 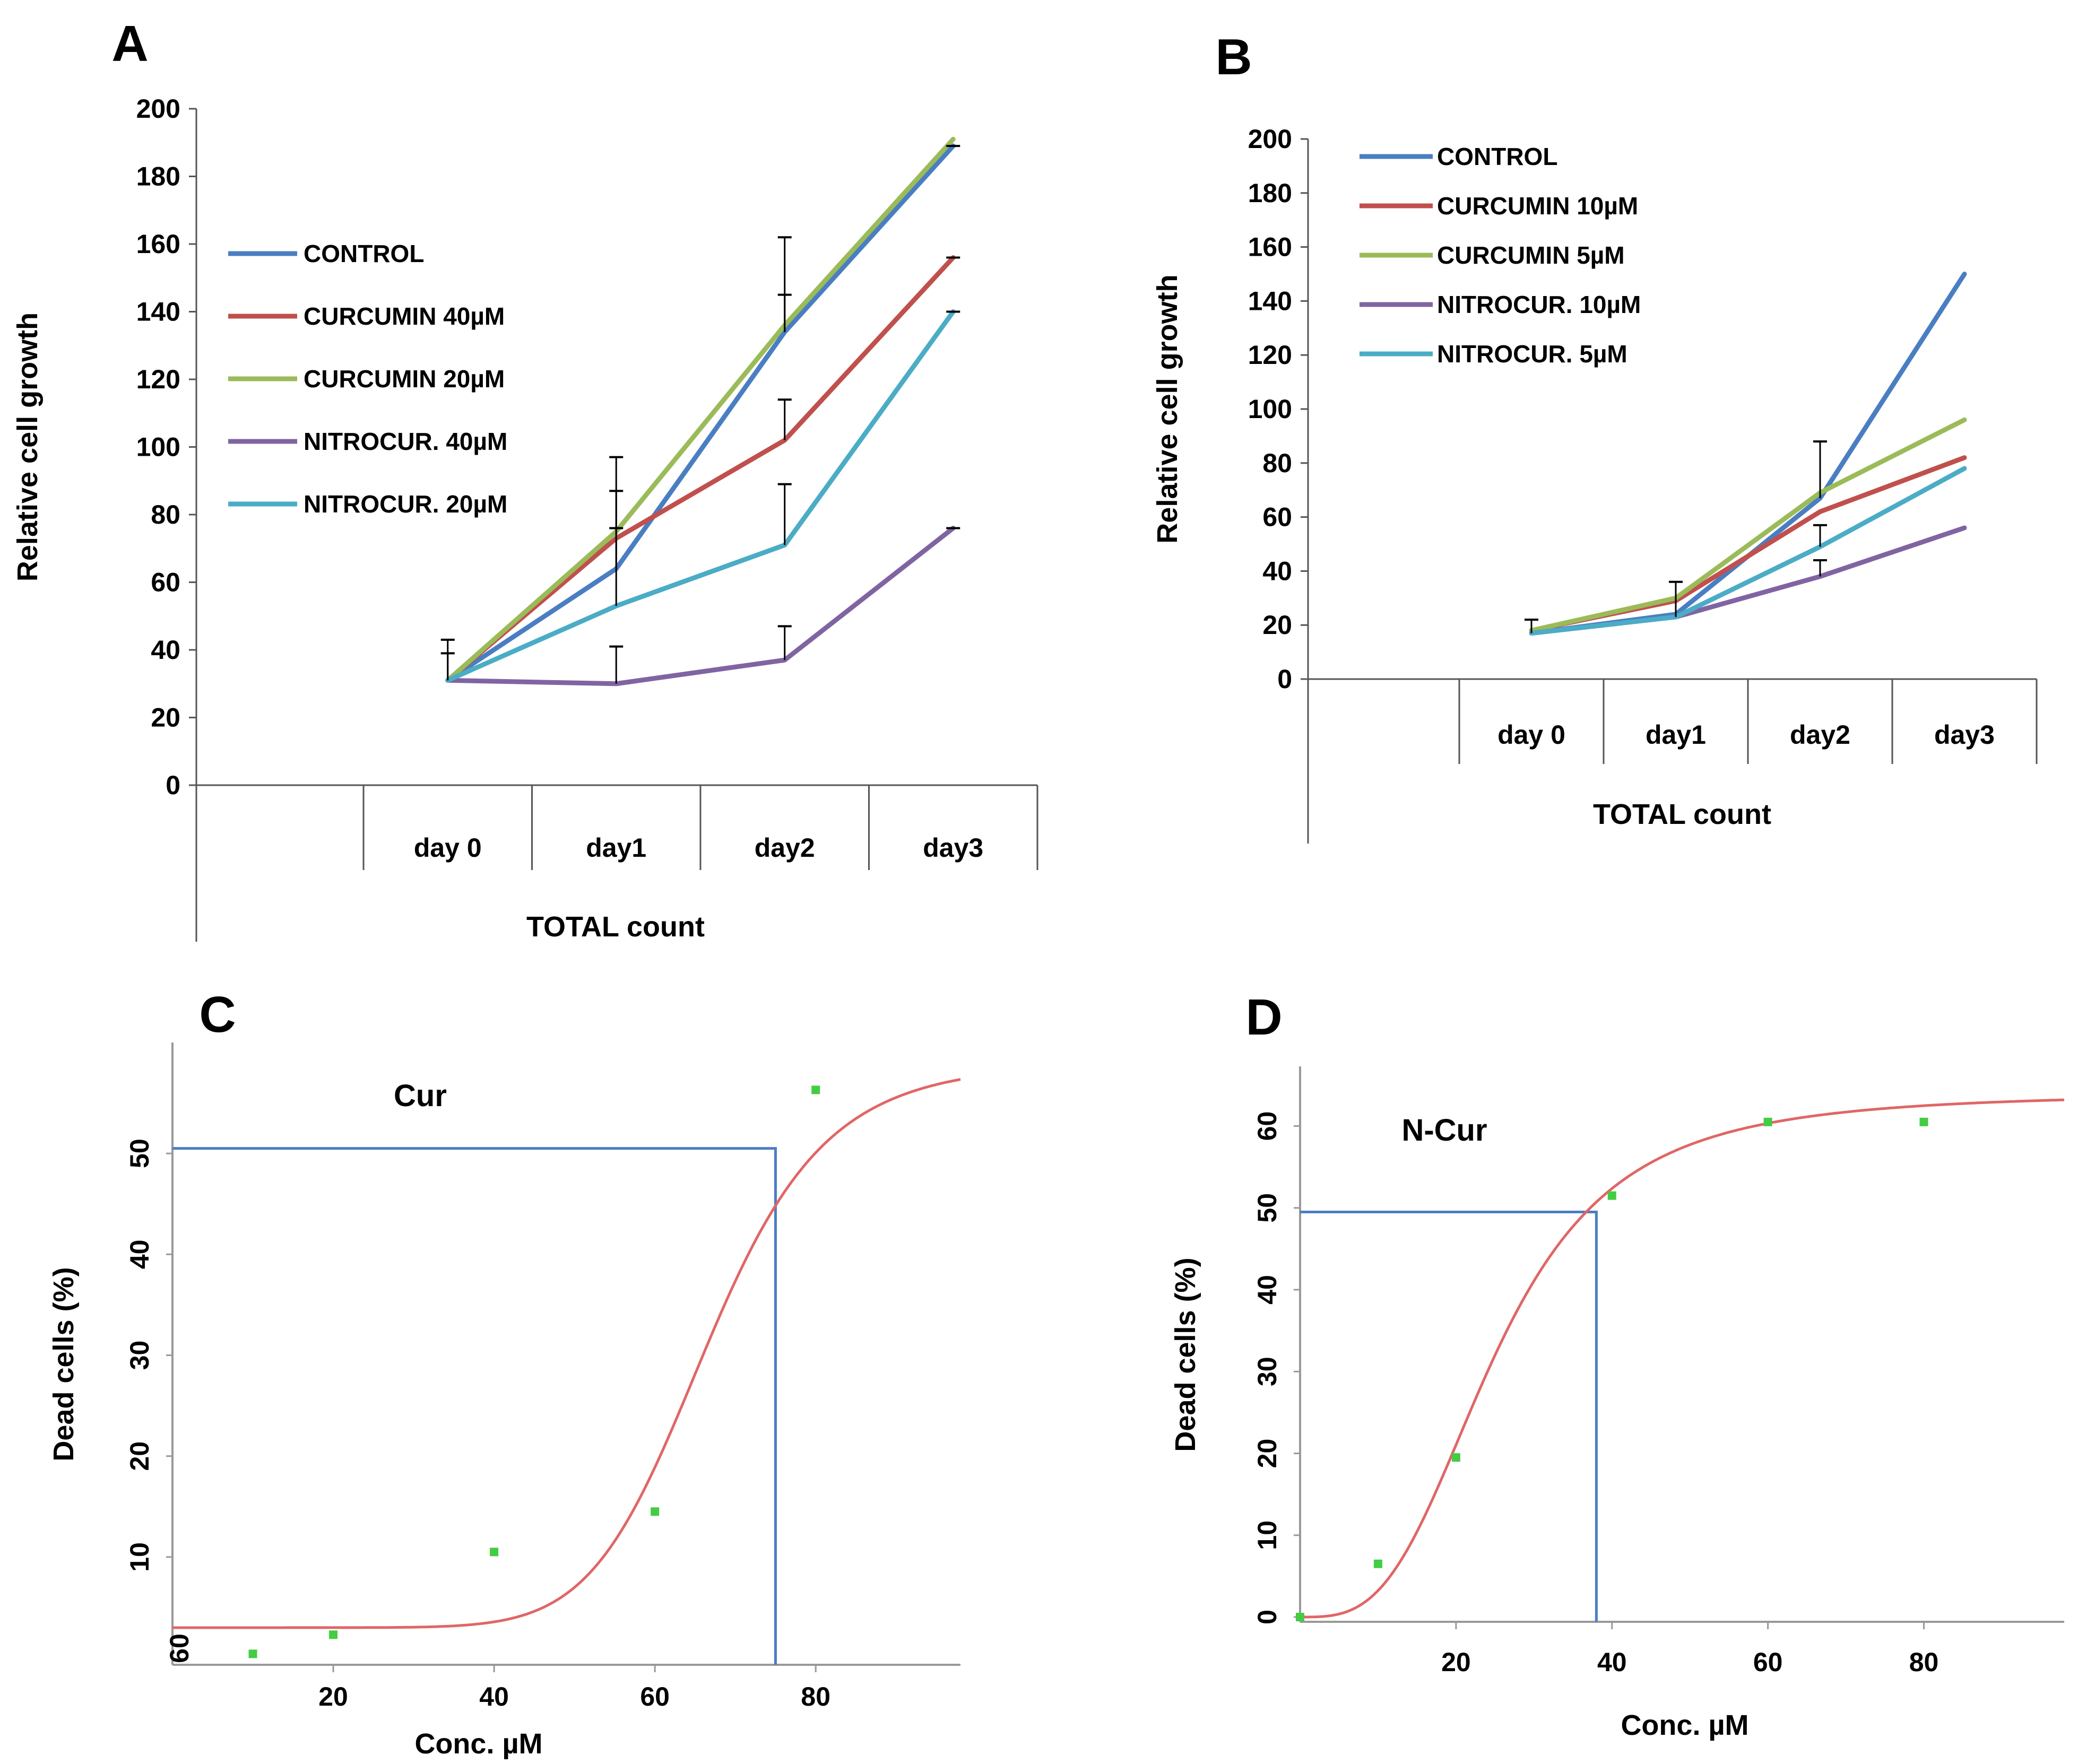 What do you see at coordinates (173, 785) in the screenshot?
I see `y-tick-label: 0` at bounding box center [173, 785].